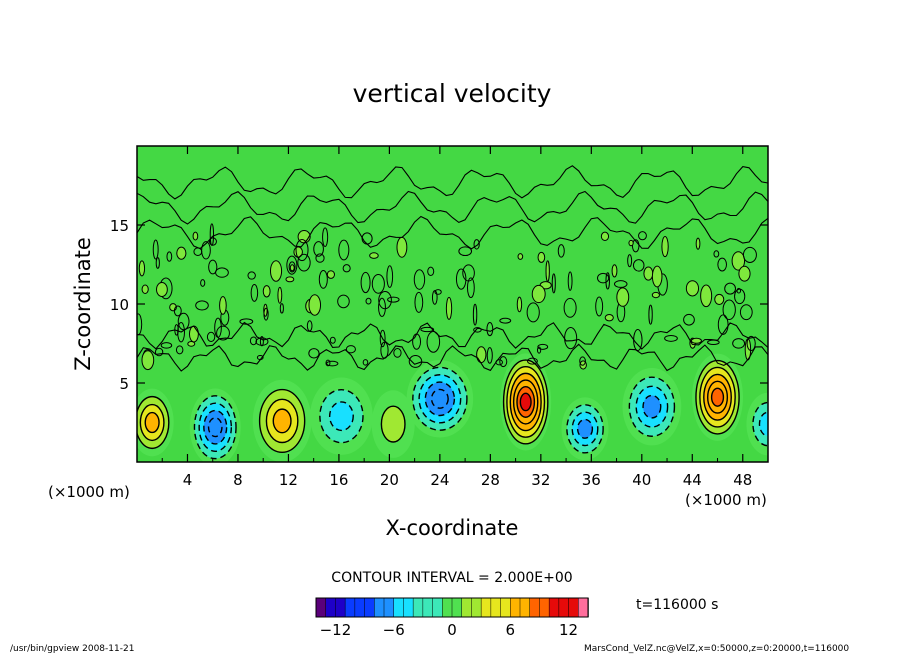 The width and height of the screenshot is (904, 654). I want to click on x-tick-label-9: 40, so click(641, 480).